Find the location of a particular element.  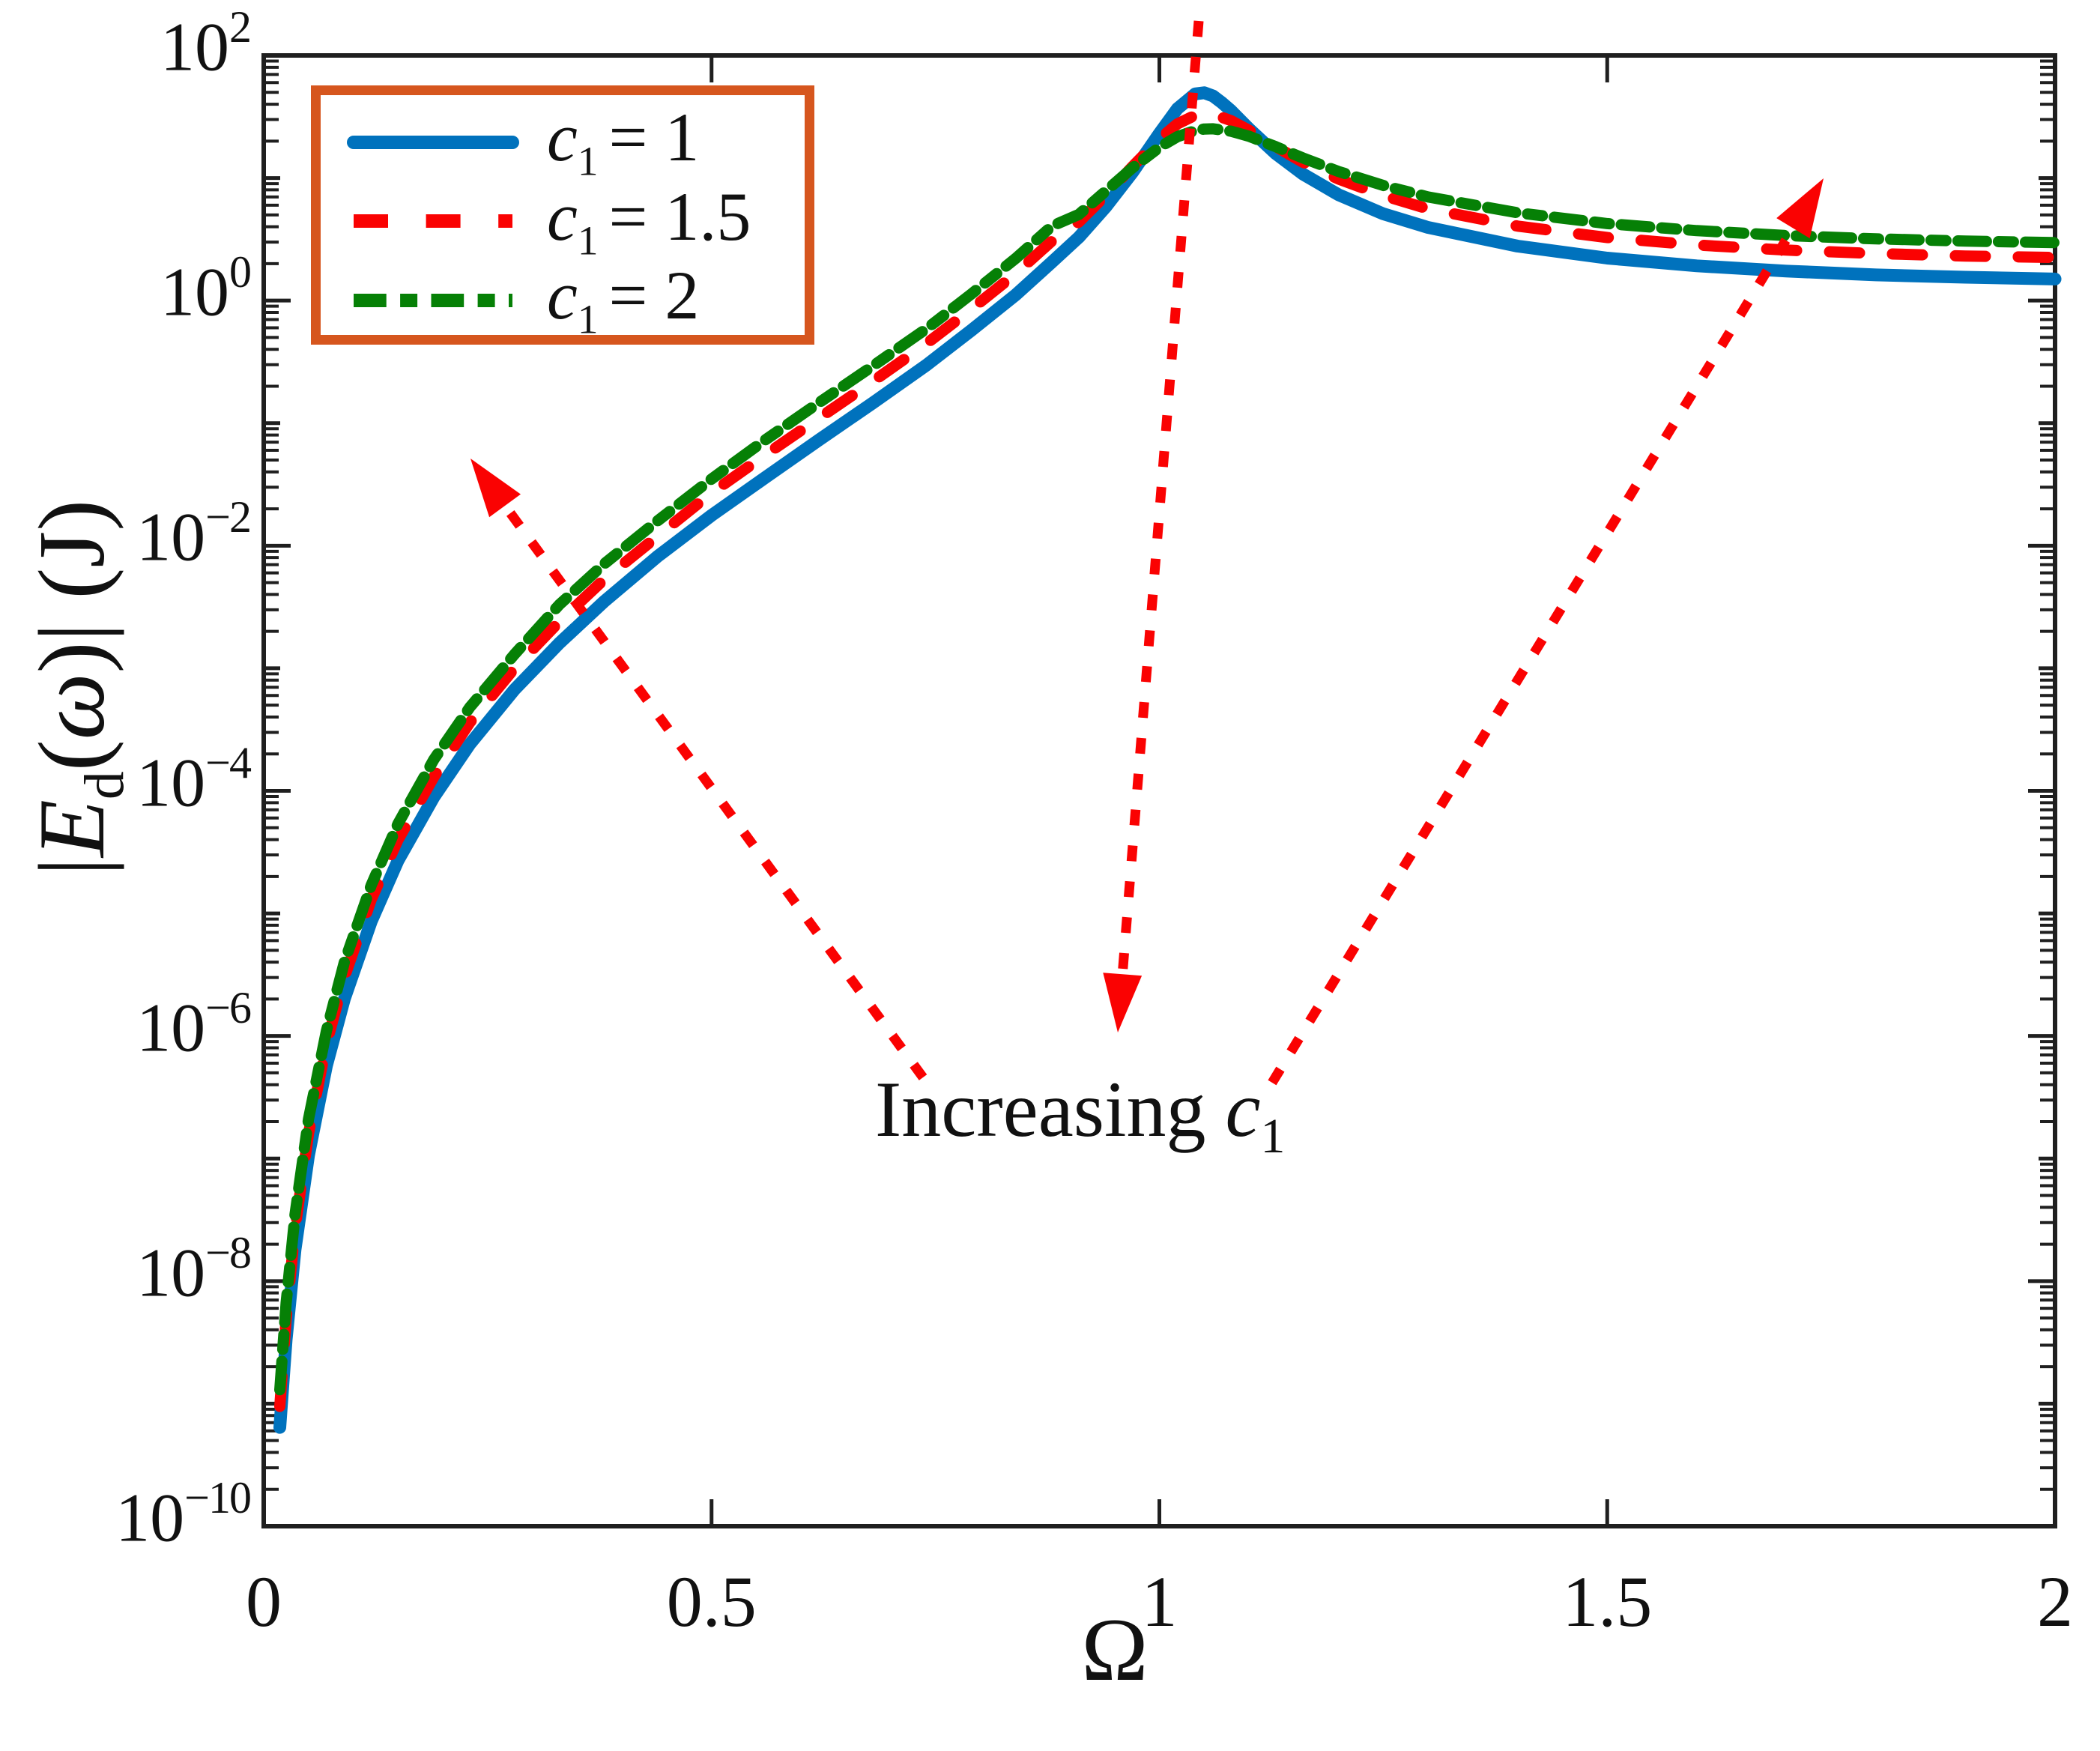

ylabel-unit-joule: (J) is located at coordinates (72, 561).